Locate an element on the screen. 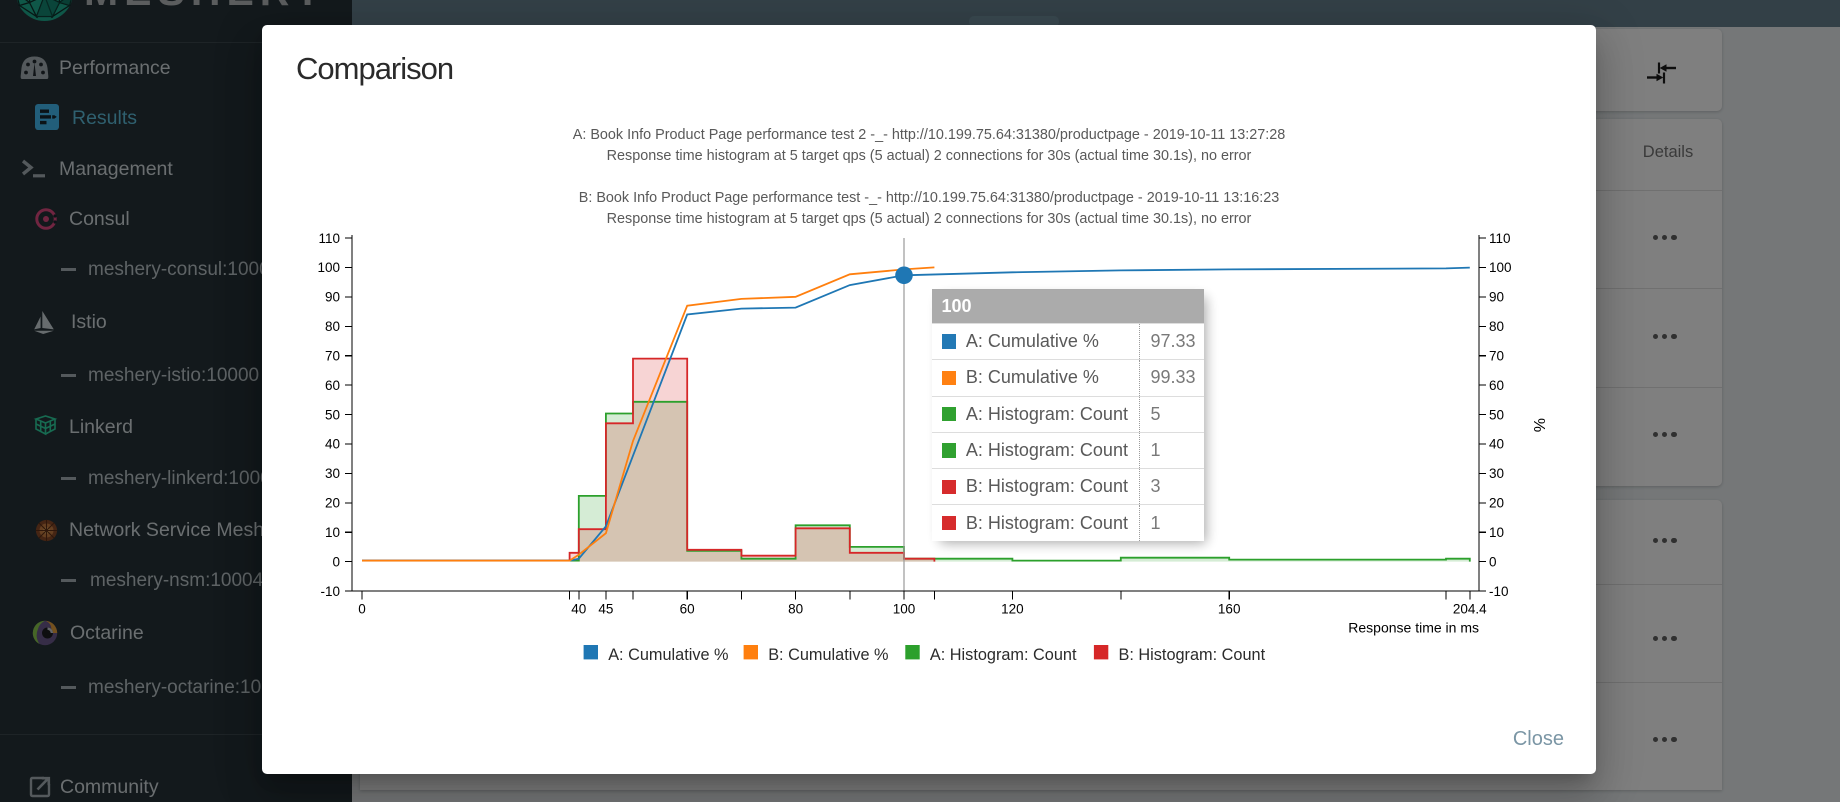 This screenshot has height=802, width=1840. svg-text: A: Histogram: Count is located at coordinates (1003, 655).